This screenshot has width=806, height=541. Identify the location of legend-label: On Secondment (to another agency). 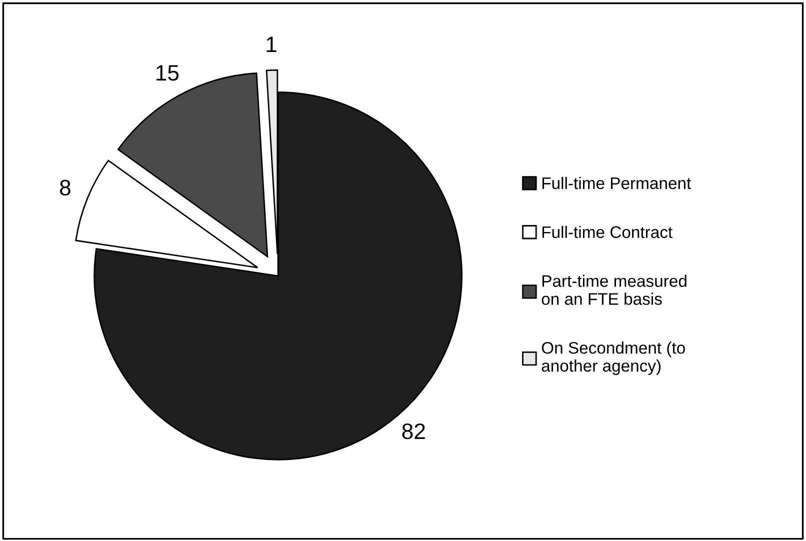
(613, 359).